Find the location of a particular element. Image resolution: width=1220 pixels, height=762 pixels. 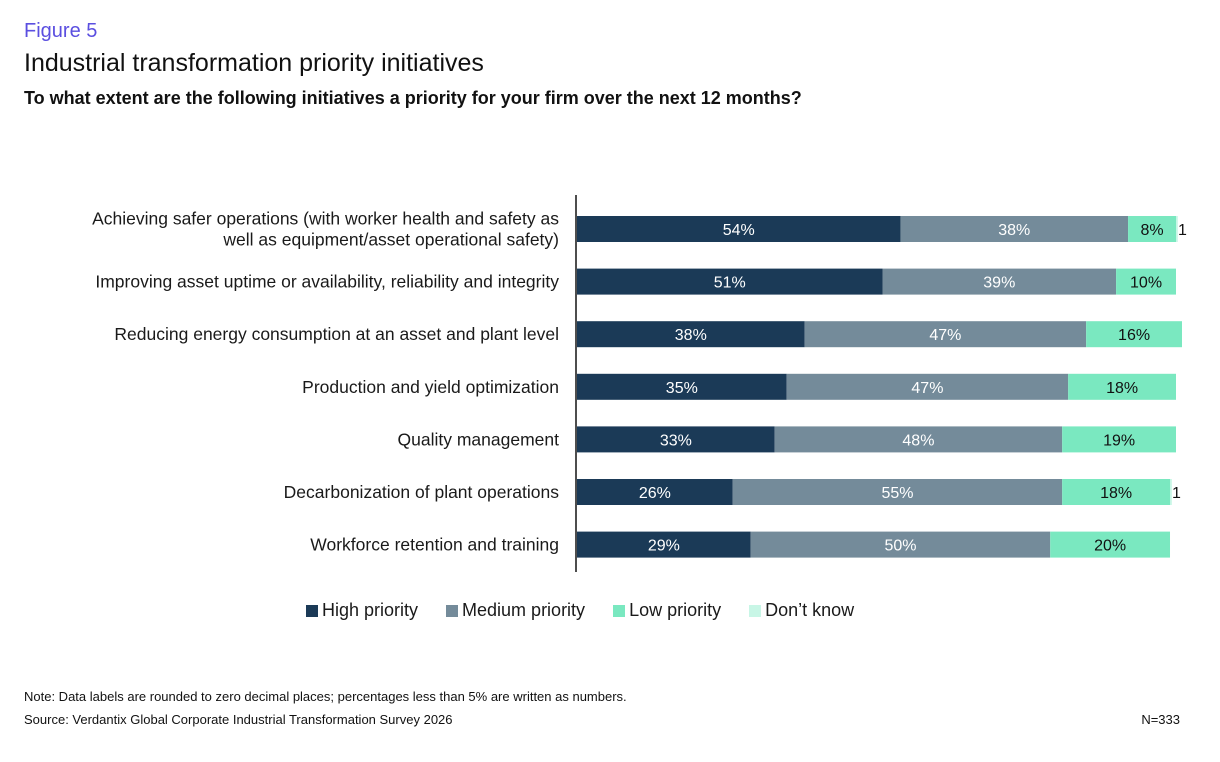

data-label: 48% is located at coordinates (918, 440).